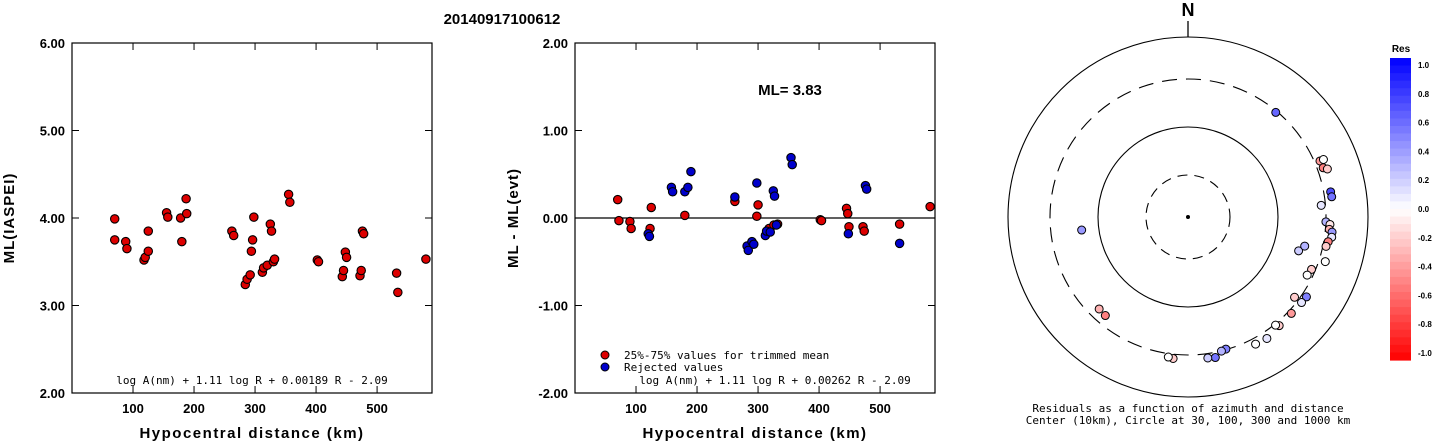 Image resolution: width=1437 pixels, height=441 pixels. Describe the element at coordinates (377, 408) in the screenshot. I see `magnitude-x-tick-label: 500` at that location.